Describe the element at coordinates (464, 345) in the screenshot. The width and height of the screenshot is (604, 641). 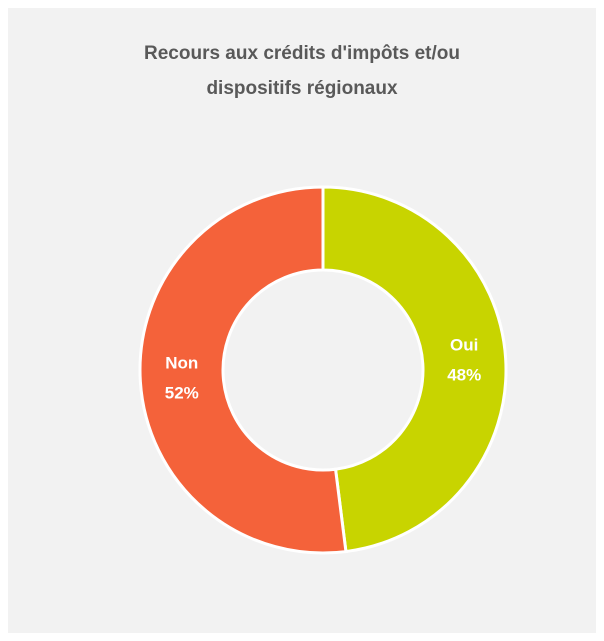
I see `slice-category-label: Oui` at that location.